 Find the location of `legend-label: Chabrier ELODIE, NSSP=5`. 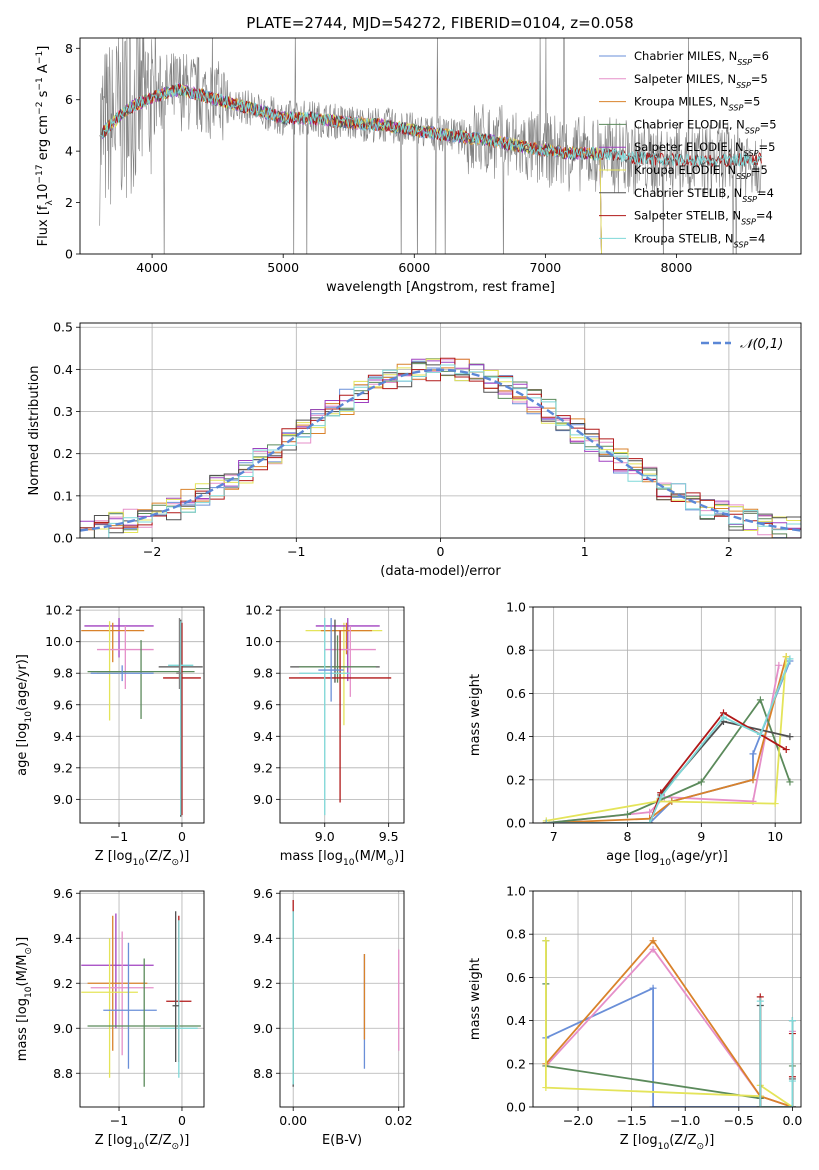

legend-label: Chabrier ELODIE, NSSP=5 is located at coordinates (705, 126).